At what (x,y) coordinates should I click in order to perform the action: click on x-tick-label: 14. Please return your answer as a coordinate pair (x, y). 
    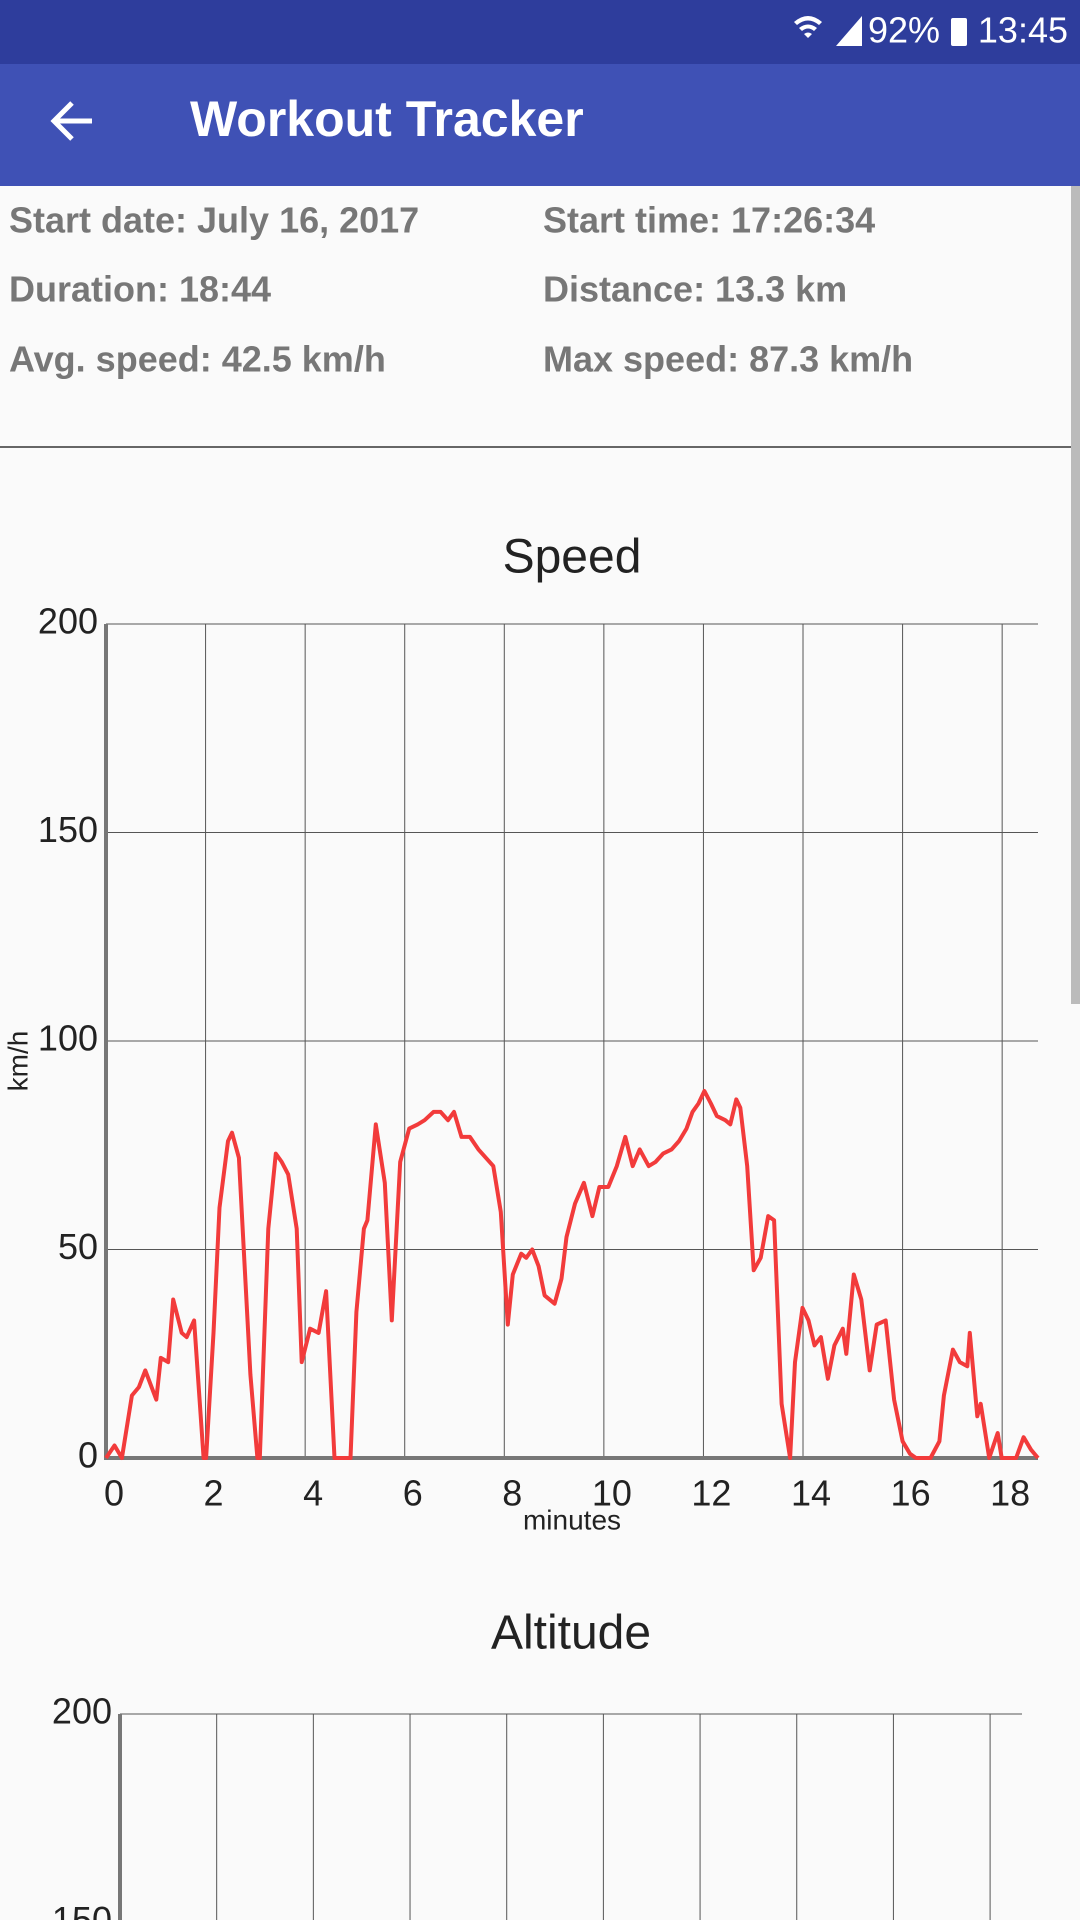
    Looking at the image, I should click on (811, 1493).